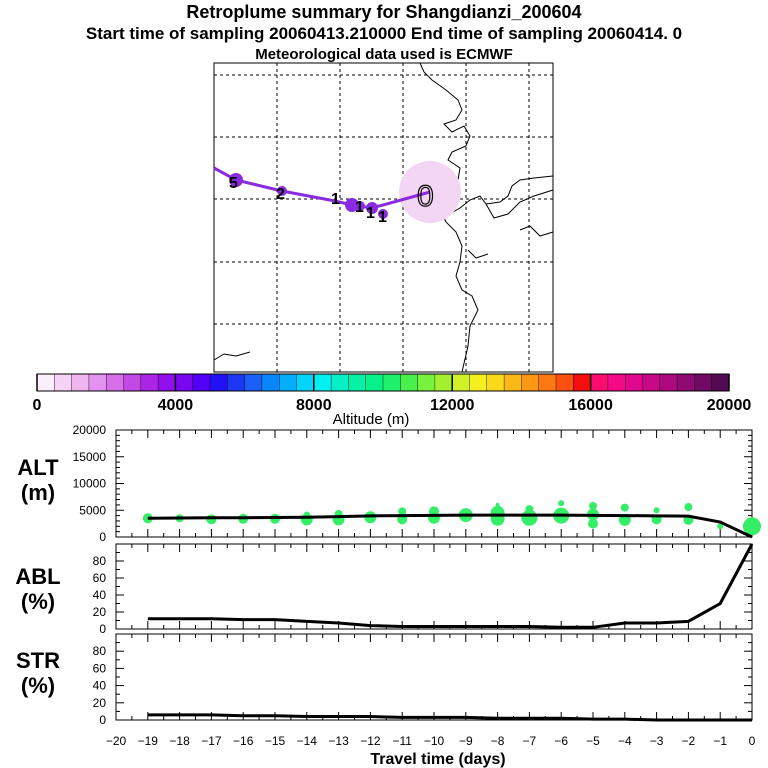 The image size is (768, 768). I want to click on x-tick-label: −10, so click(434, 741).